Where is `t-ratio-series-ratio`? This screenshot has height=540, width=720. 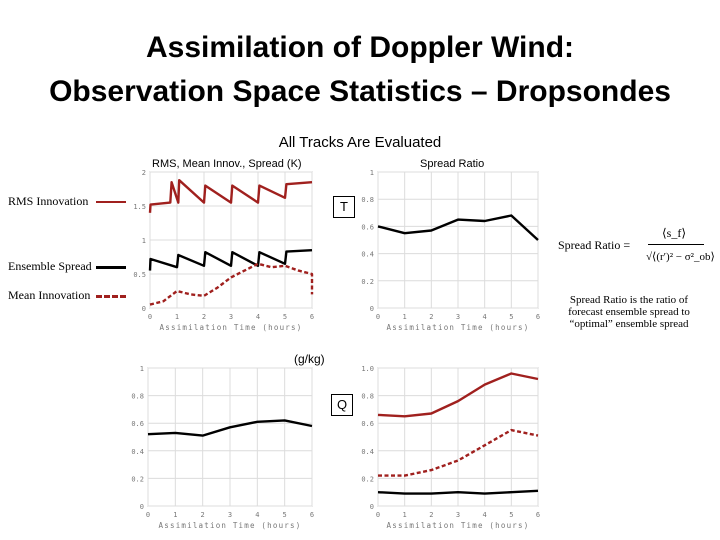 t-ratio-series-ratio is located at coordinates (458, 227).